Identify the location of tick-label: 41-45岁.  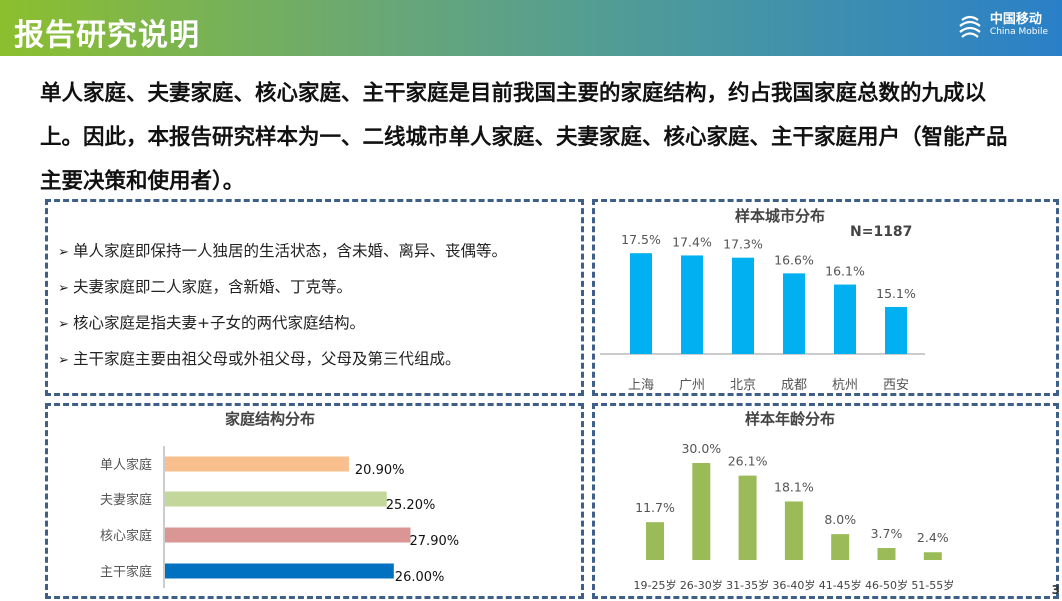
(840, 585).